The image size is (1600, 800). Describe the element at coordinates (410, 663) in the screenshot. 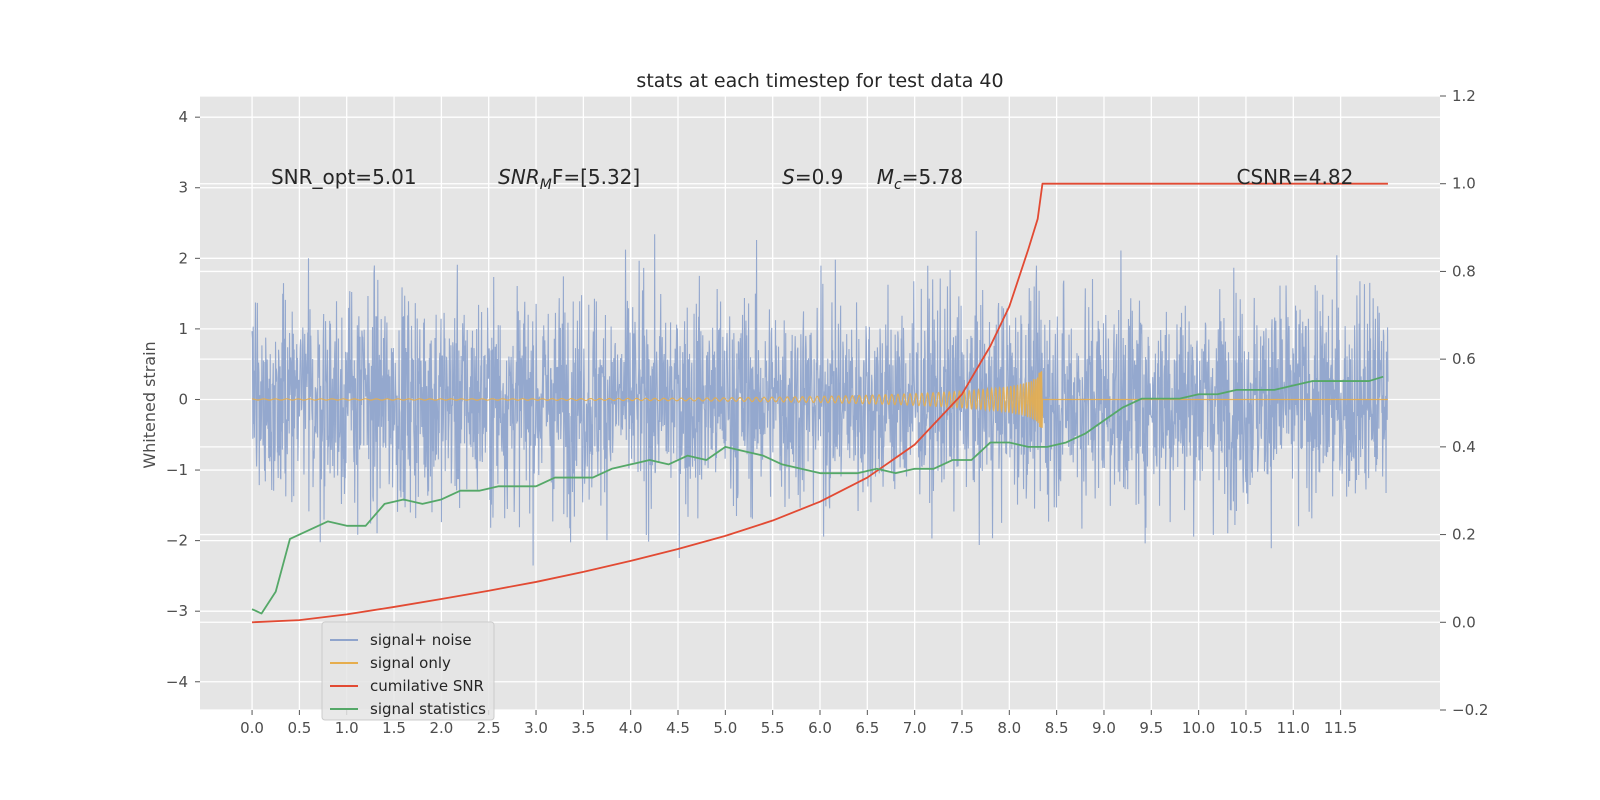

I see `legend-label: signal only` at that location.